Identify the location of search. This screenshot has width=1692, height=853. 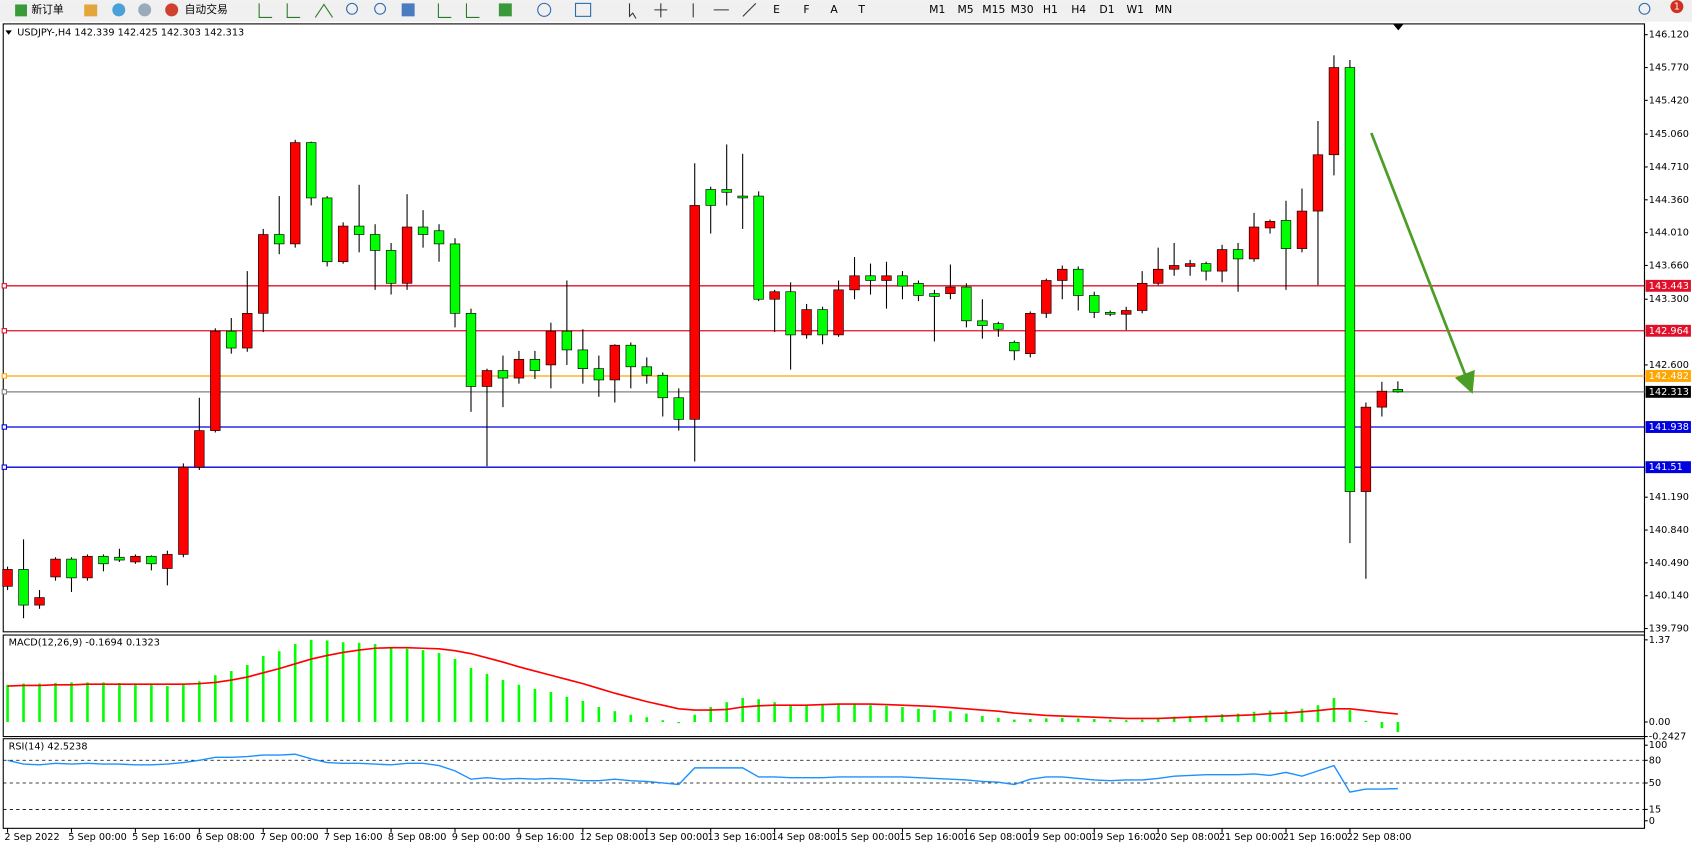
(1644, 8).